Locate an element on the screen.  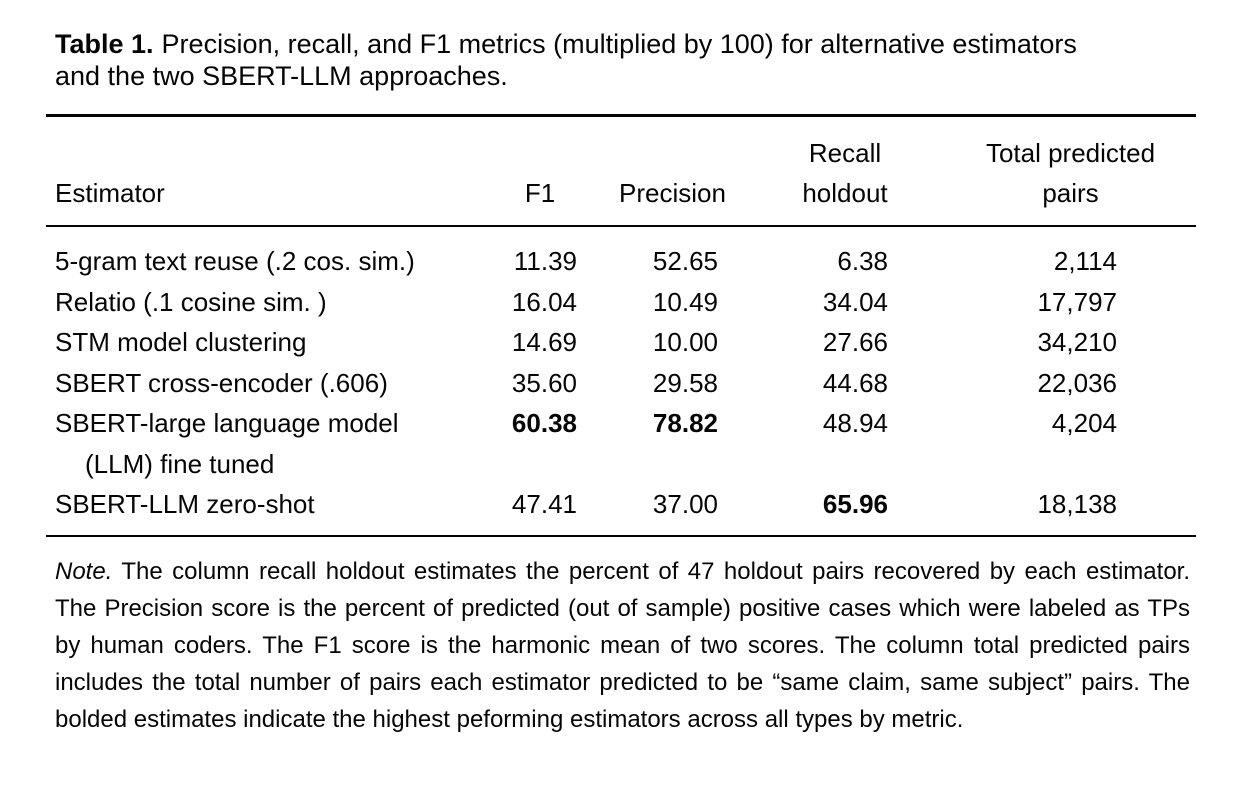
cell-precision: 37.00 is located at coordinates (685, 504).